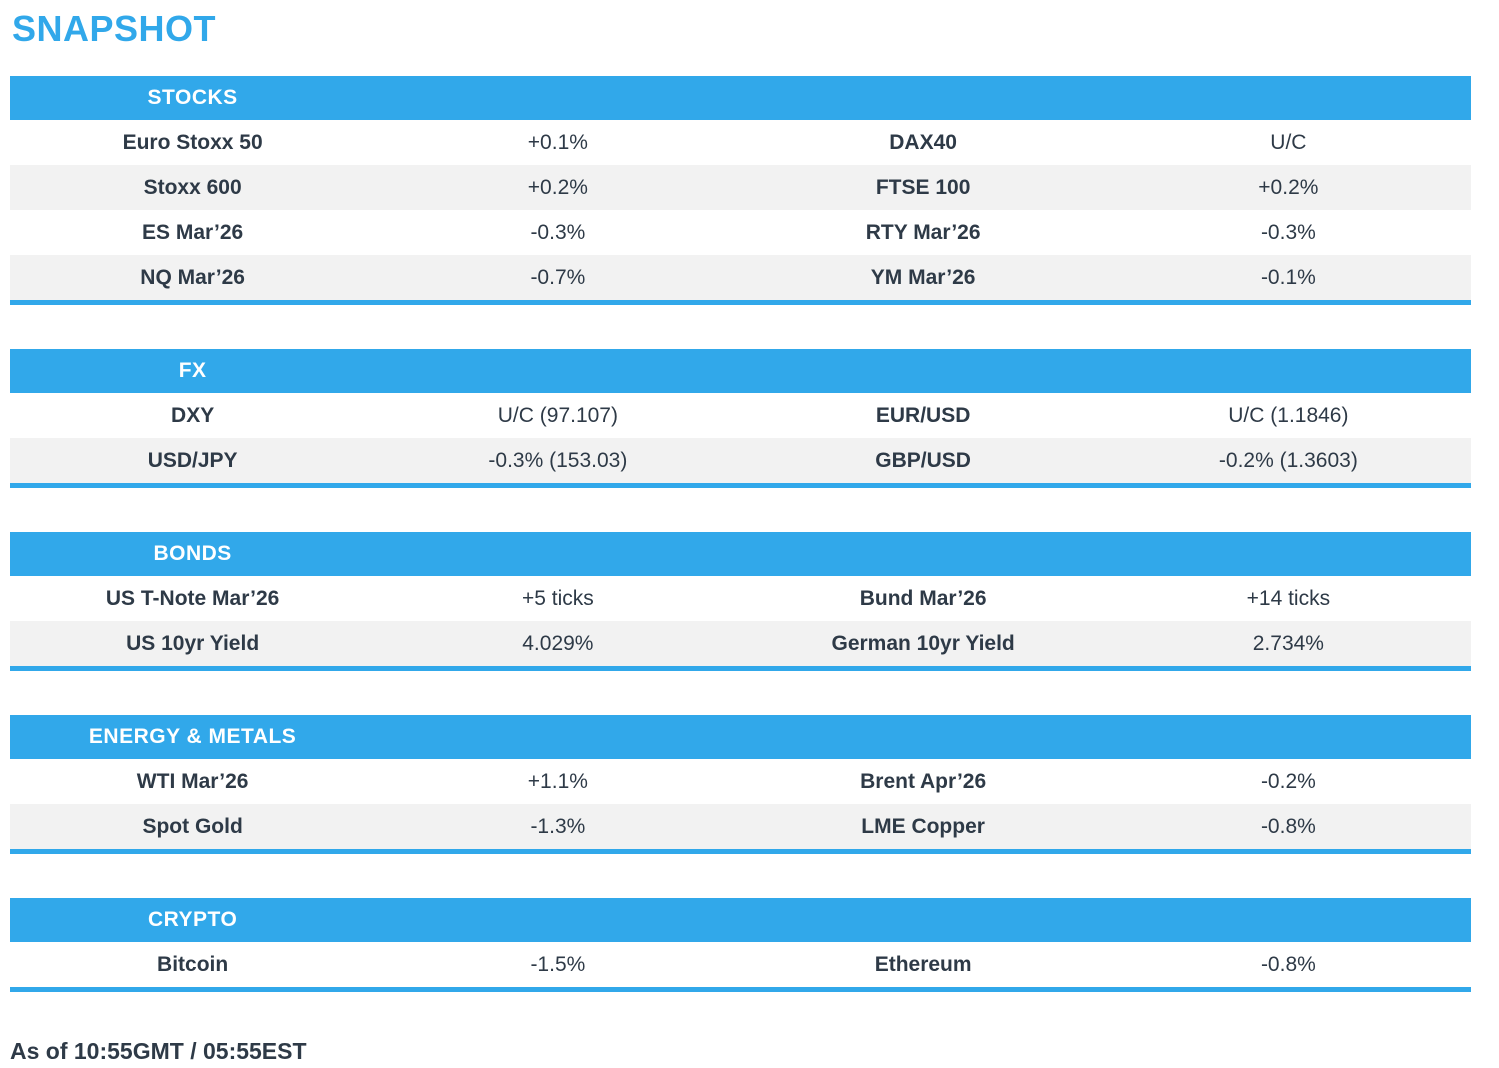 The height and width of the screenshot is (1068, 1499). Describe the element at coordinates (557, 142) in the screenshot. I see `instrument-change-value: +0.1%` at that location.